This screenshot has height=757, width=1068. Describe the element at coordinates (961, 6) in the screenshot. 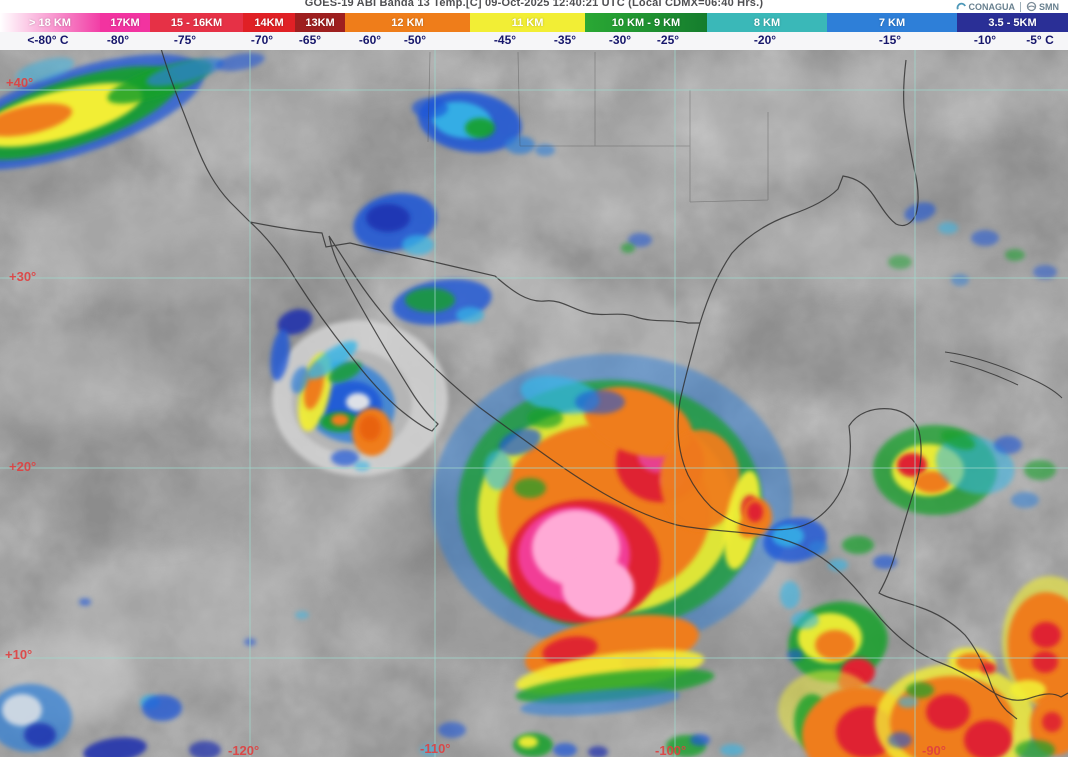

I see `conagua-swirl-icon` at that location.